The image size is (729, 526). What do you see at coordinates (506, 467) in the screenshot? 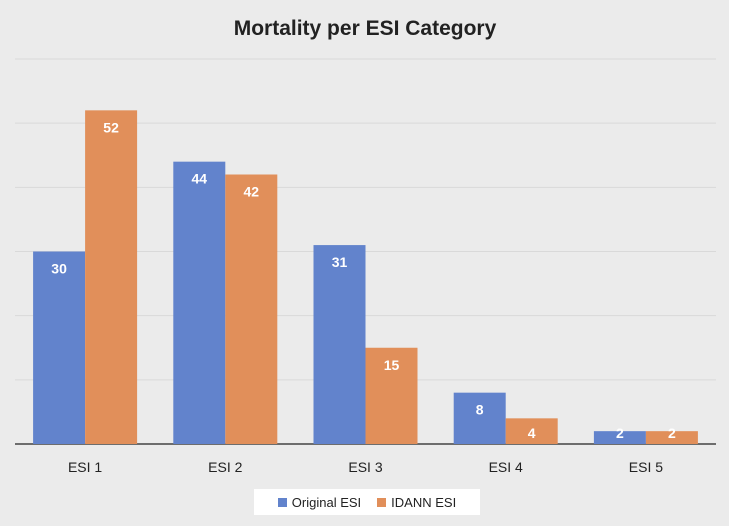
I see `x-tick-label: ESI 4` at bounding box center [506, 467].